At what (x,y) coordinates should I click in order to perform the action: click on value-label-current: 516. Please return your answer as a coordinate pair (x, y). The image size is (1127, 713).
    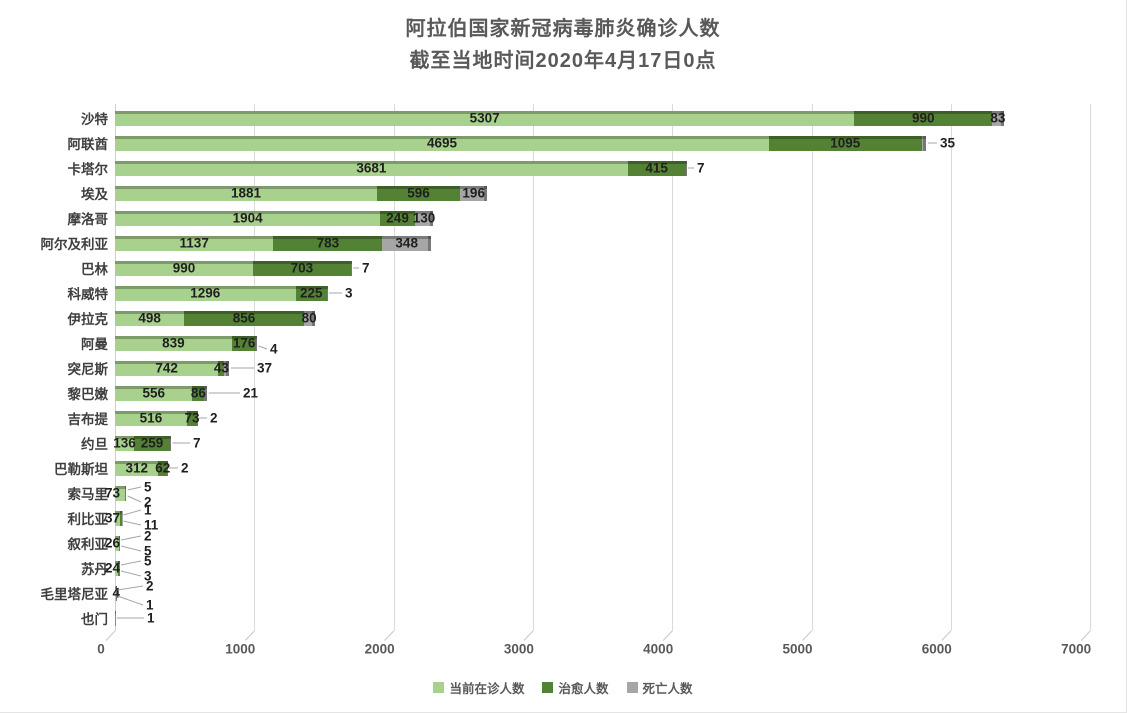
    Looking at the image, I should click on (151, 418).